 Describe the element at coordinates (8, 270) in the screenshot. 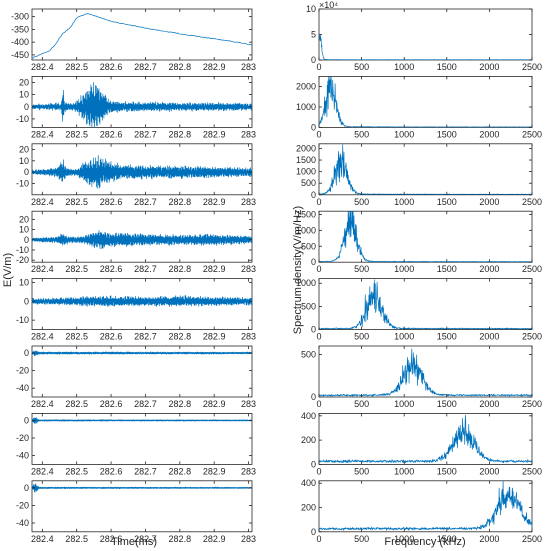

I see `left-y-axis-label: E(V/m)` at that location.